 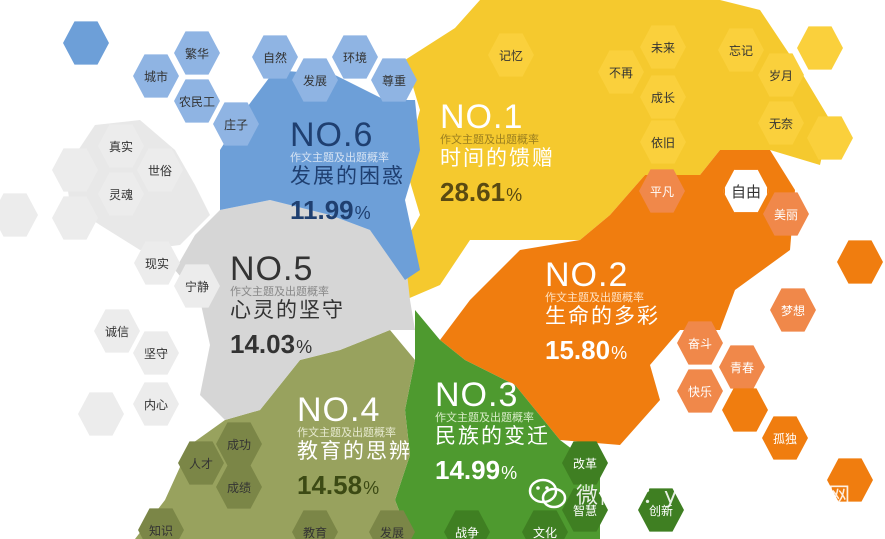 I want to click on category-rank: NO.5, so click(x=272, y=269).